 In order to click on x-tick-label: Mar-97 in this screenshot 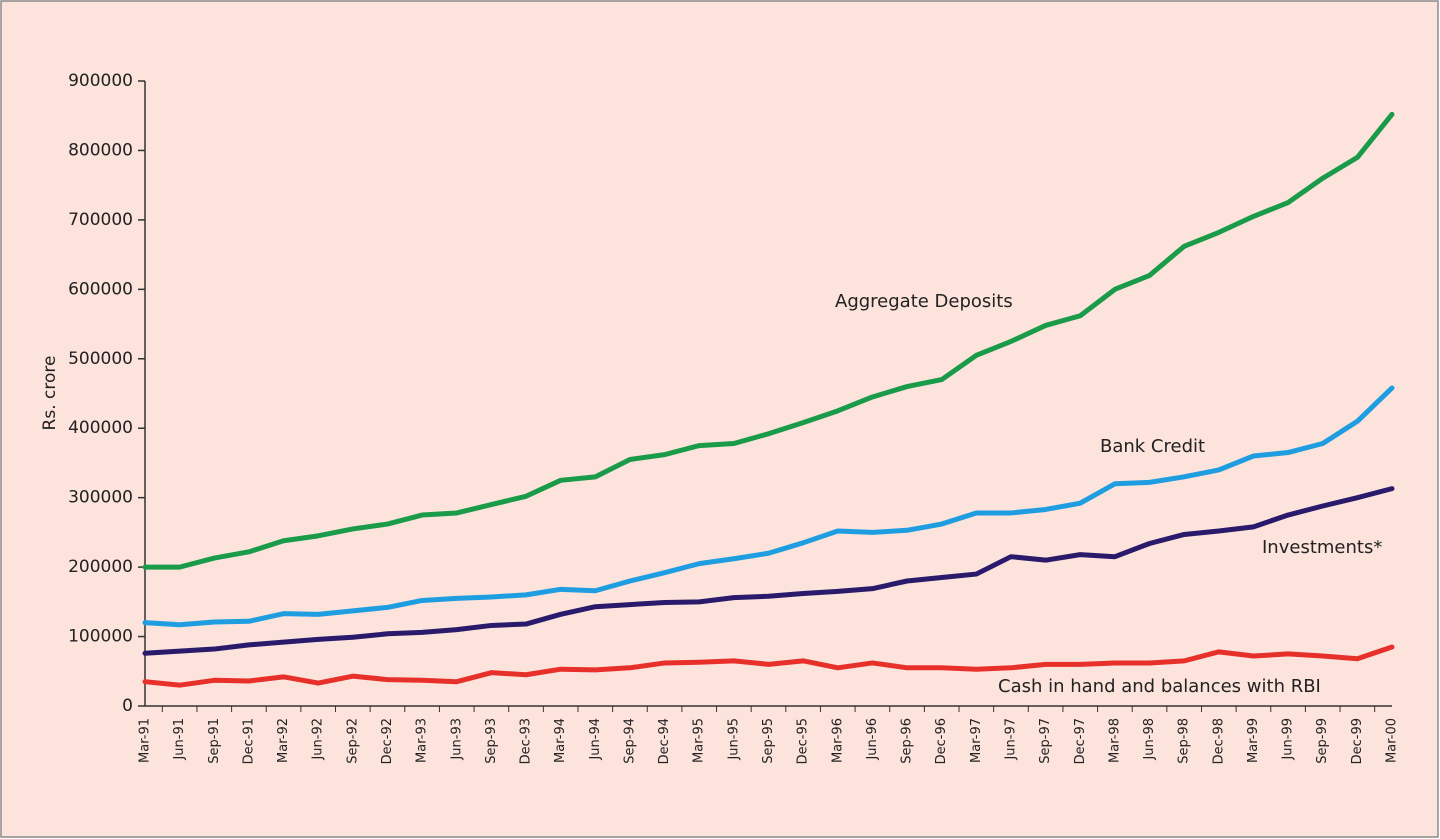, I will do `click(976, 740)`.